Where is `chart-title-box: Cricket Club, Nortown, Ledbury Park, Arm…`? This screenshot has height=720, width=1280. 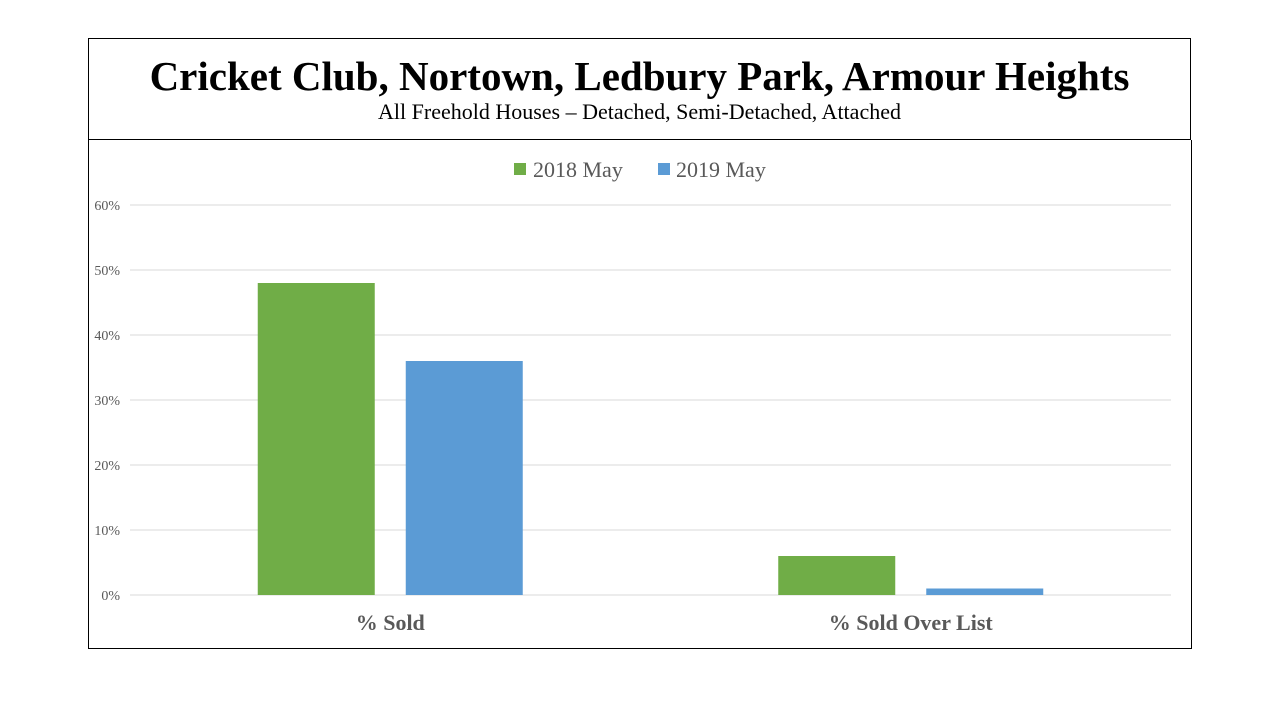 chart-title-box: Cricket Club, Nortown, Ledbury Park, Arm… is located at coordinates (639, 89).